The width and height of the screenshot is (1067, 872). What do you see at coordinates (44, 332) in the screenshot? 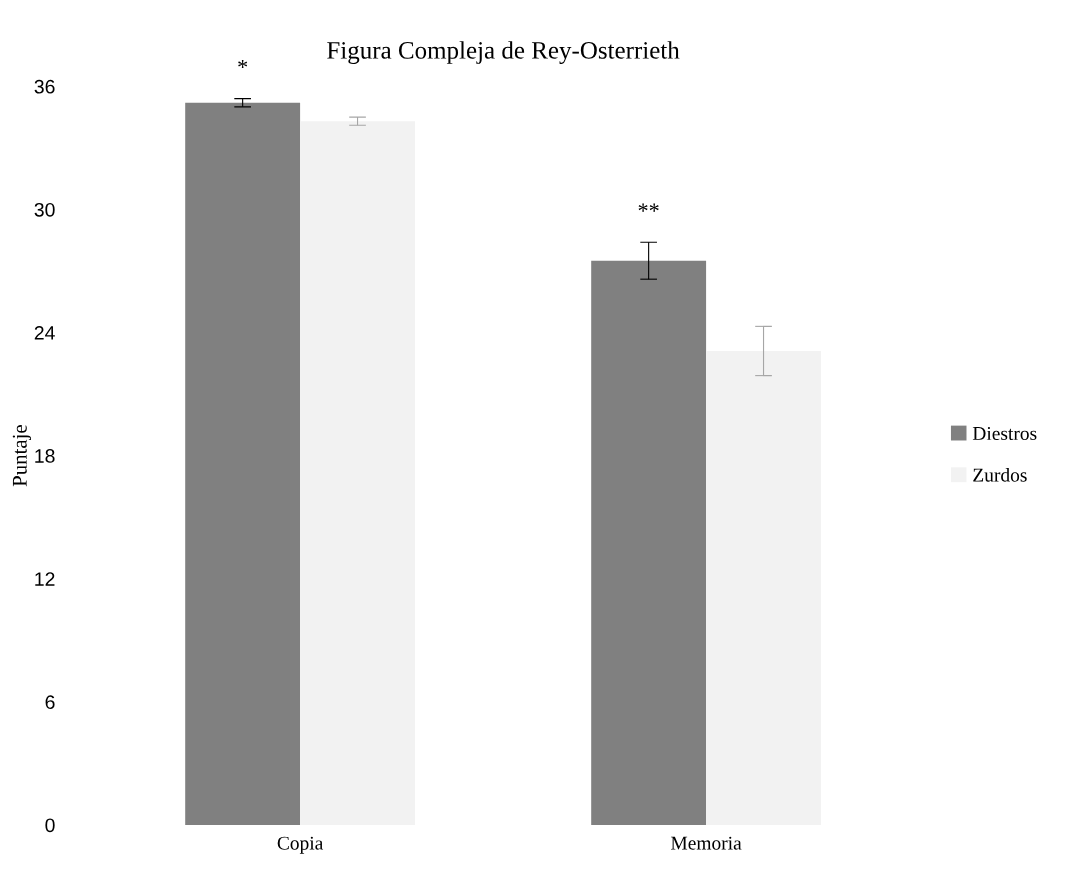
I see `y-tick-label: 24` at bounding box center [44, 332].